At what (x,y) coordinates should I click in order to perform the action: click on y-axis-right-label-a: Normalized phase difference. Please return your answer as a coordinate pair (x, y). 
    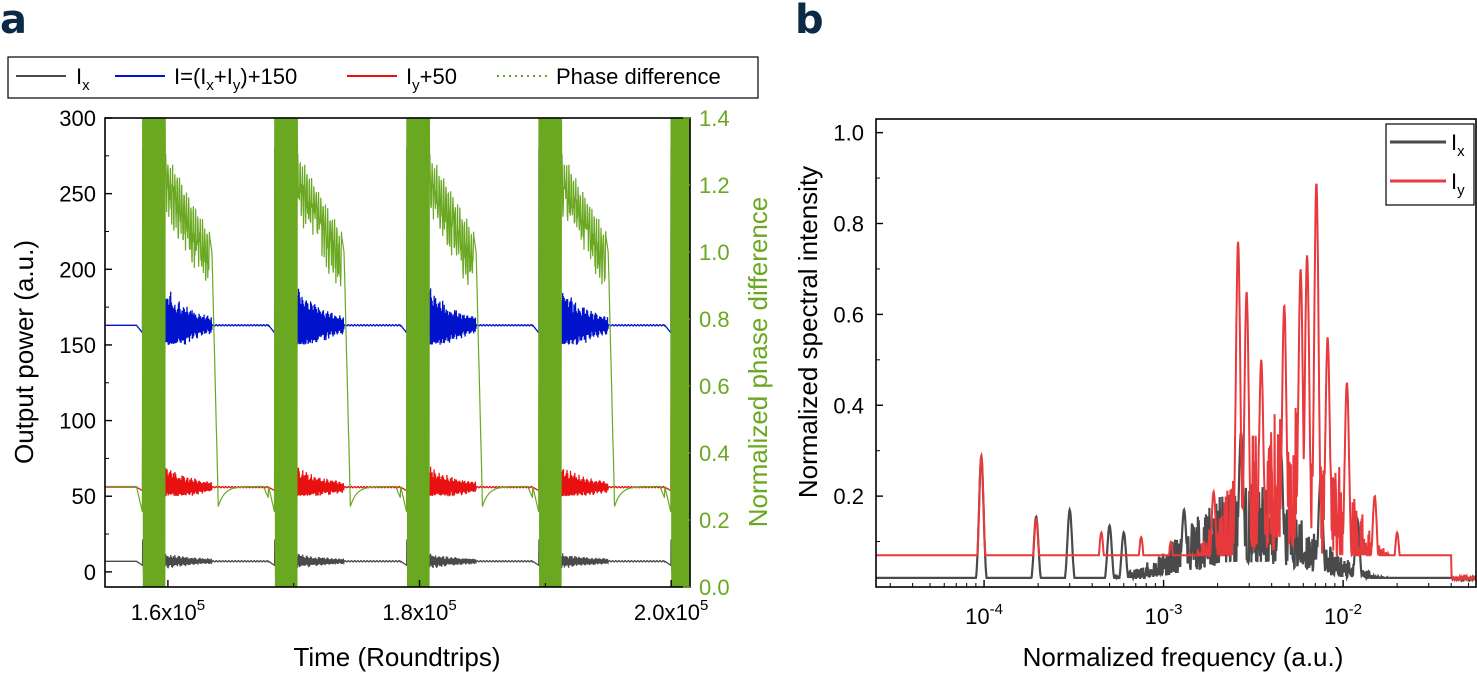
    Looking at the image, I should click on (758, 362).